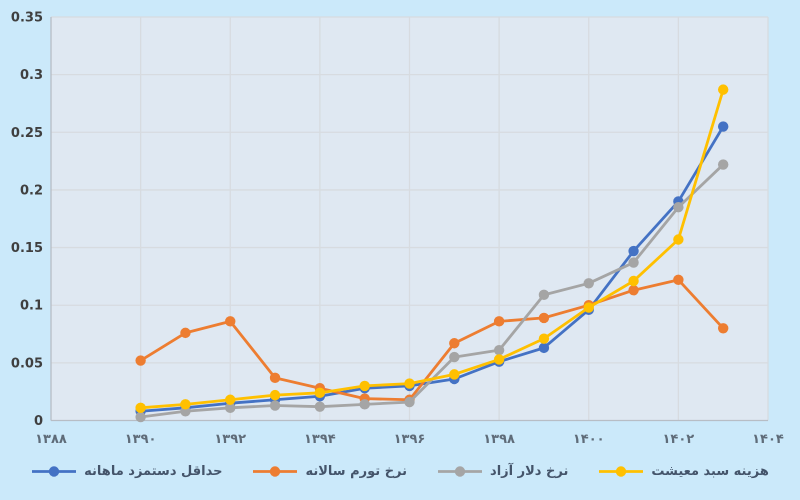  I want to click on legend-item-basket: هزینه سبد معیشت, so click(683, 471).